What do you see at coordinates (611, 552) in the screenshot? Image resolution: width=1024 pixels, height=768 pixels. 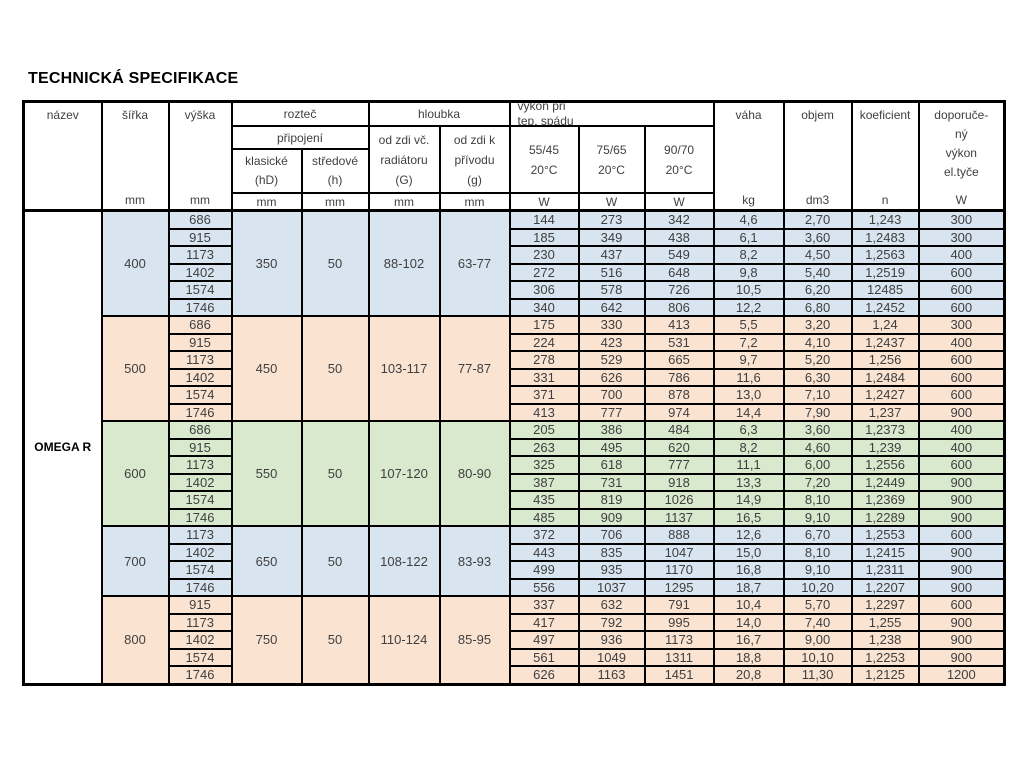 I see `cell-power-75-65: 835` at bounding box center [611, 552].